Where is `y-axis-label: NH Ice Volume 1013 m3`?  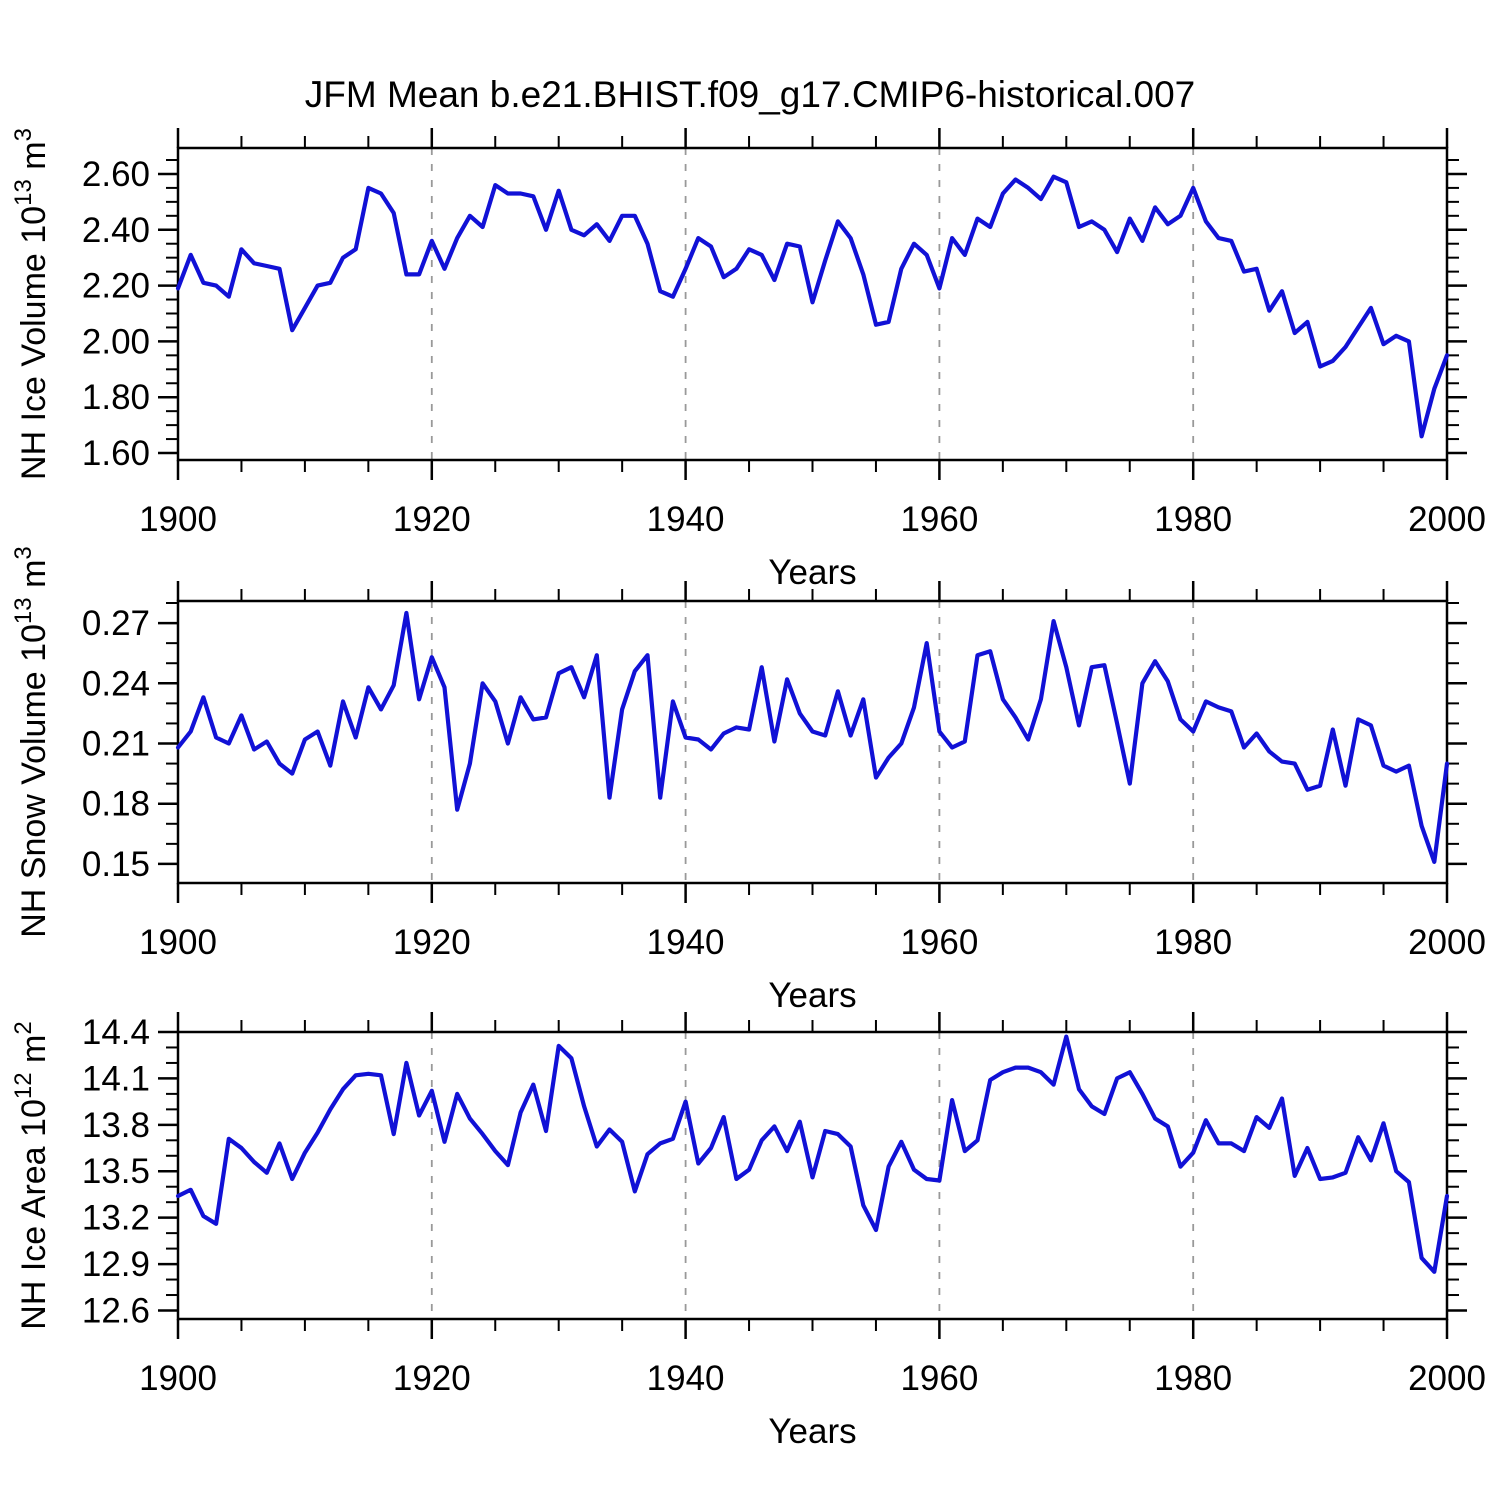 y-axis-label: NH Ice Volume 1013 m3 is located at coordinates (31, 304).